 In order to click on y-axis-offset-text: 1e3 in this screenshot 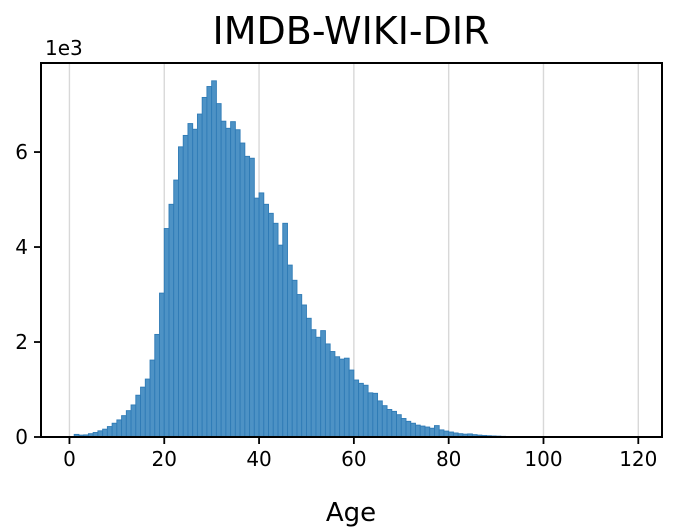, I will do `click(64, 48)`.